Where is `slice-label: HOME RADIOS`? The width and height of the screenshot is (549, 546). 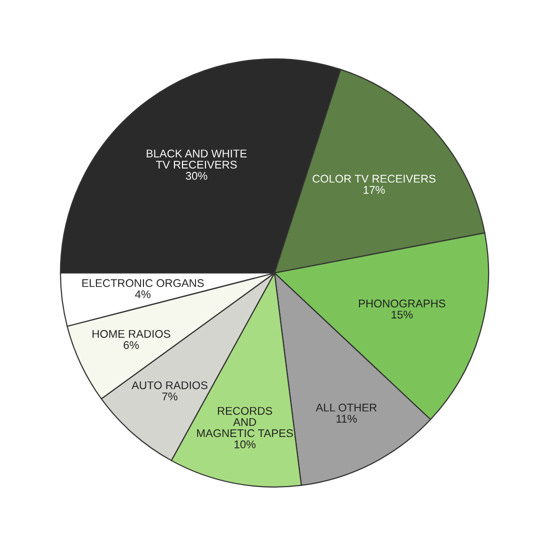
slice-label: HOME RADIOS is located at coordinates (131, 334).